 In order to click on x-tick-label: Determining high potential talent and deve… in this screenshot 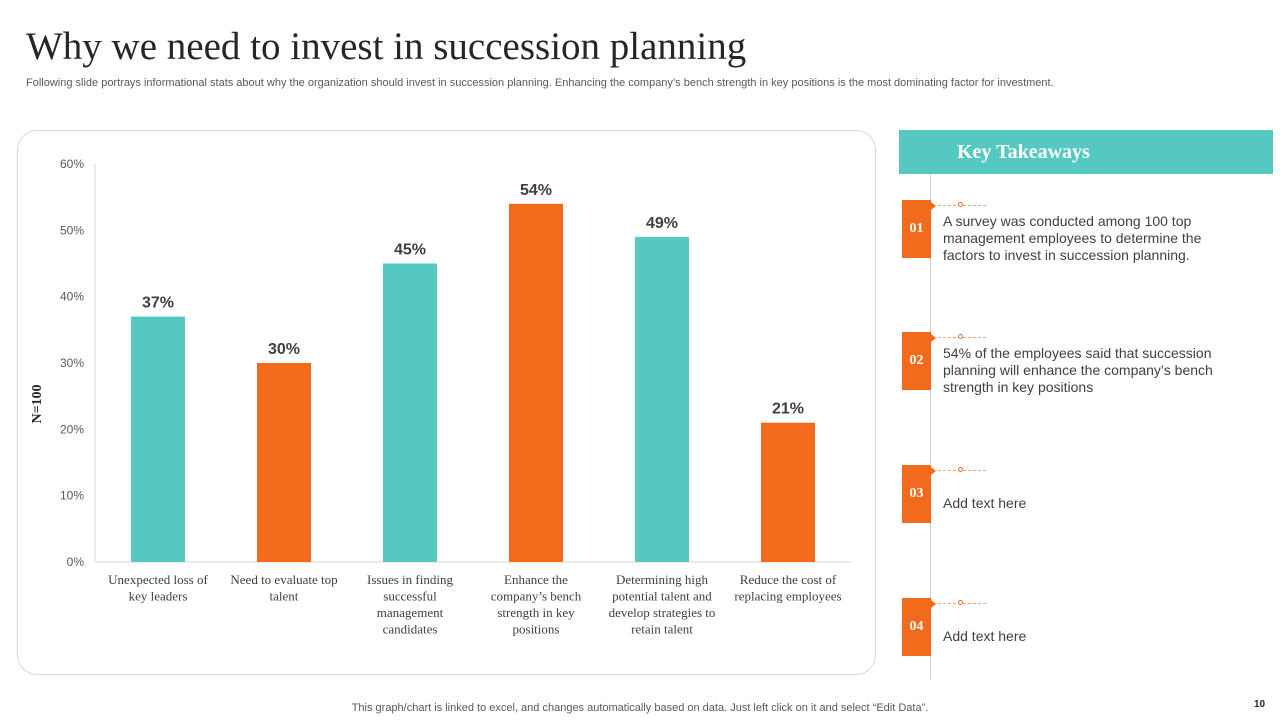, I will do `click(662, 604)`.